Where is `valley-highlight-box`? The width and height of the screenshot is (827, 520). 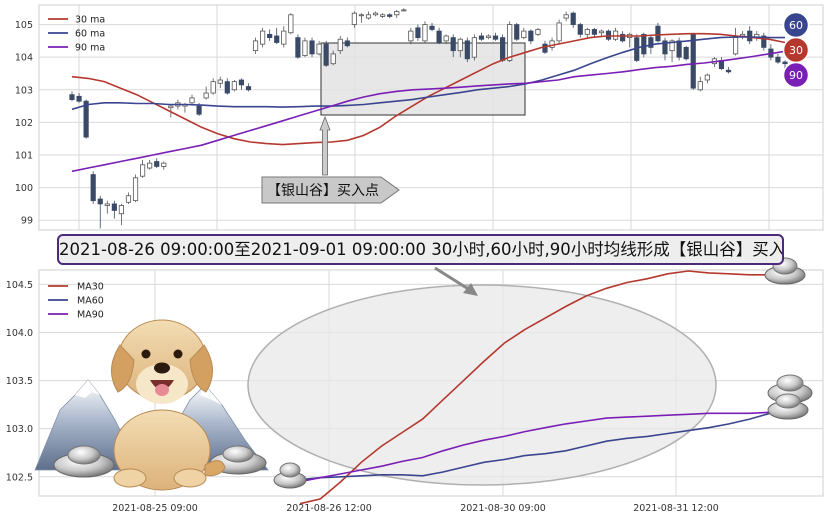
valley-highlight-box is located at coordinates (423, 79).